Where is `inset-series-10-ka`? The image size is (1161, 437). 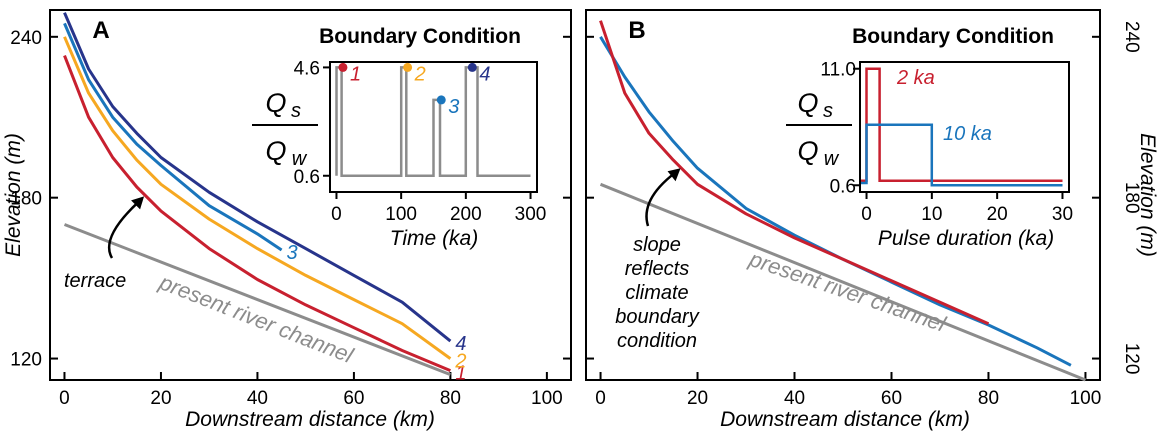 inset-series-10-ka is located at coordinates (961, 155).